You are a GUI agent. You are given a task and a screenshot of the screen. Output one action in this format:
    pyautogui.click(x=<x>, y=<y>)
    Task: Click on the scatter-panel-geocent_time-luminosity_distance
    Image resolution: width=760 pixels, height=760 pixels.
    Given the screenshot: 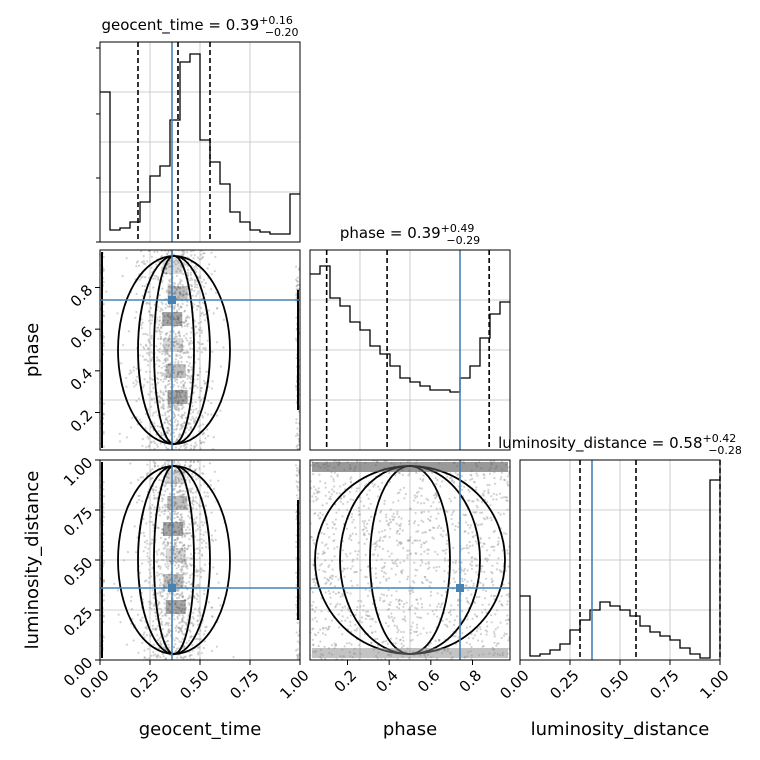 What is the action you would take?
    pyautogui.click(x=200, y=560)
    